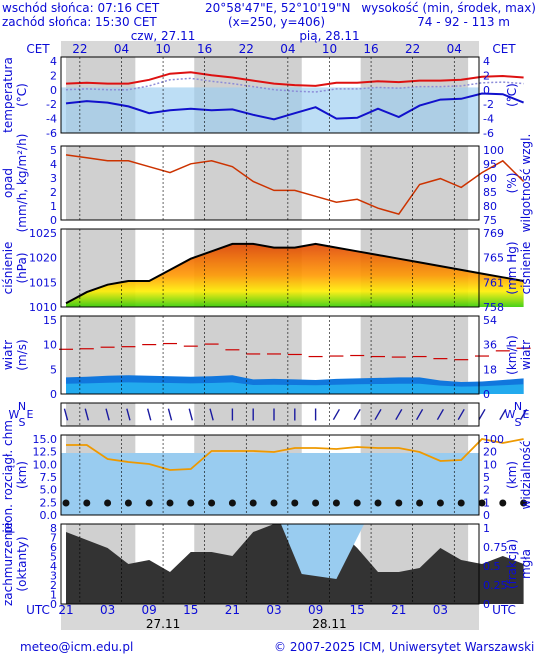  I want to click on humidity-tick: 75, so click(490, 220).